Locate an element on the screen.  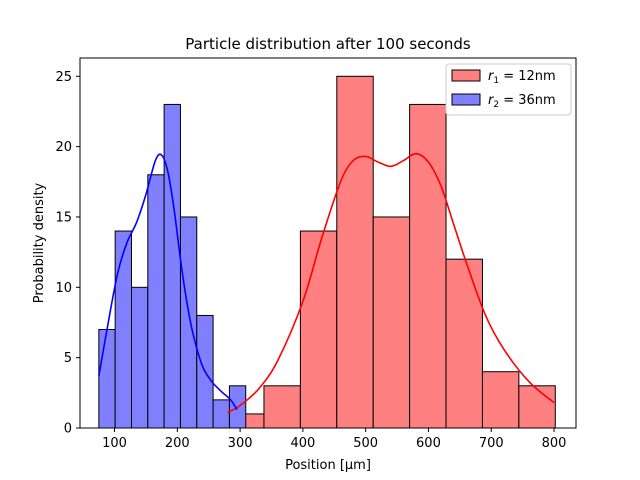
x-tick-label: 300 is located at coordinates (240, 443).